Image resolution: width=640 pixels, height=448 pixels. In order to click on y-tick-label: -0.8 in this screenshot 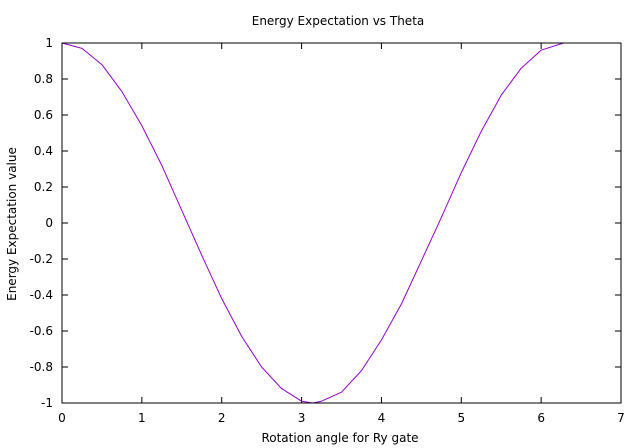, I will do `click(41, 367)`.